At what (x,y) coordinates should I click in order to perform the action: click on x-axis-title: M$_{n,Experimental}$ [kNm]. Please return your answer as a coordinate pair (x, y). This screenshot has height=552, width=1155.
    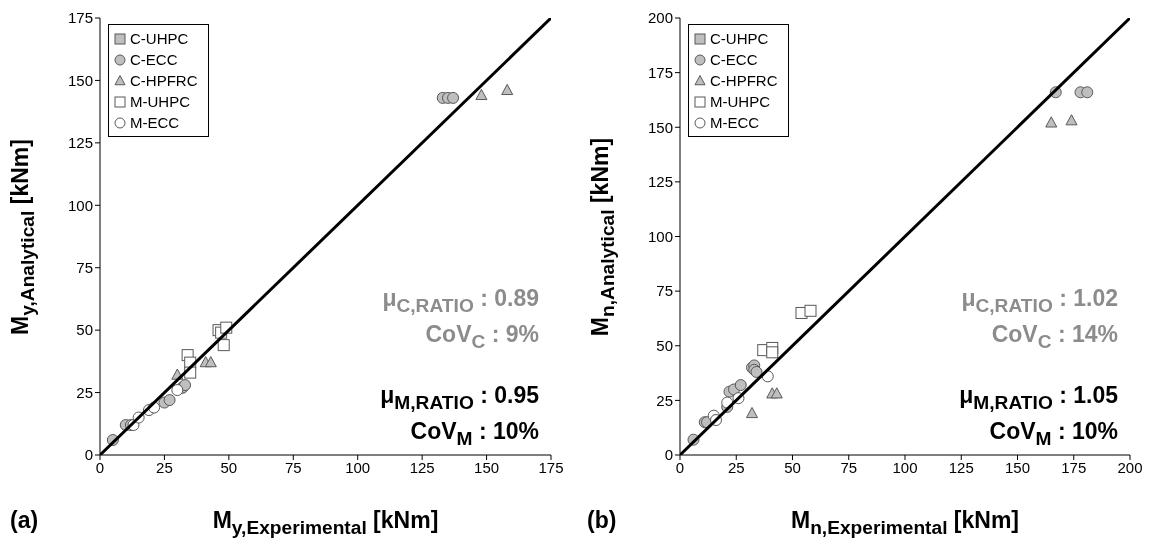
    Looking at the image, I should click on (905, 523).